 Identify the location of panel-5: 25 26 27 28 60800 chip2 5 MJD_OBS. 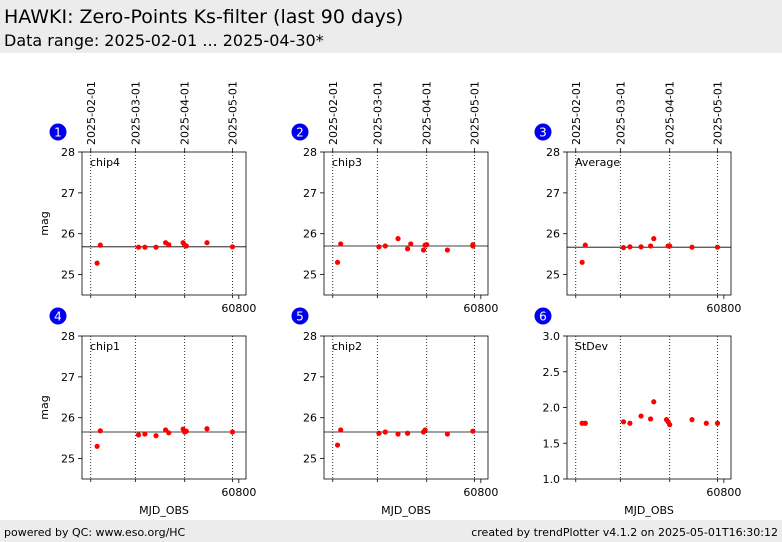
(394, 412).